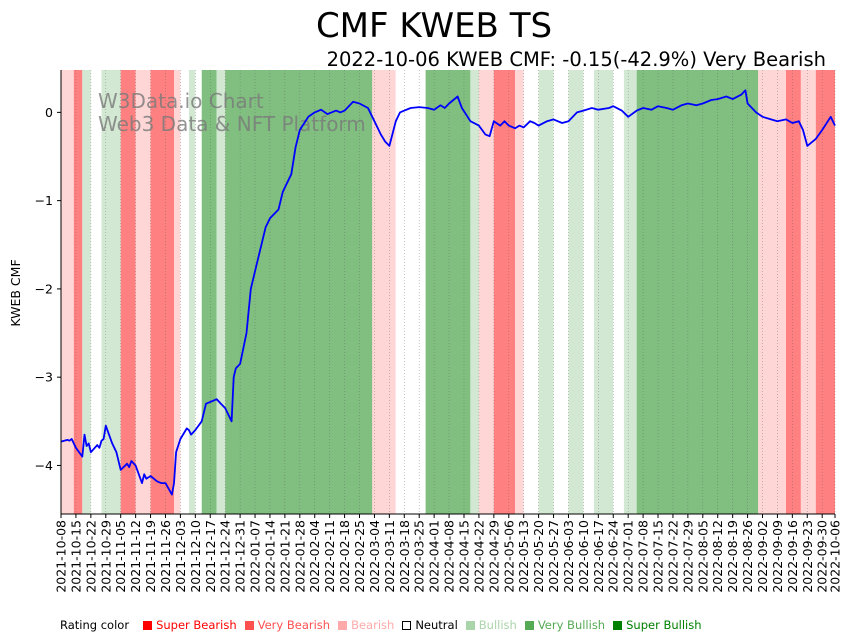  I want to click on y-tick-label: −1, so click(44, 200).